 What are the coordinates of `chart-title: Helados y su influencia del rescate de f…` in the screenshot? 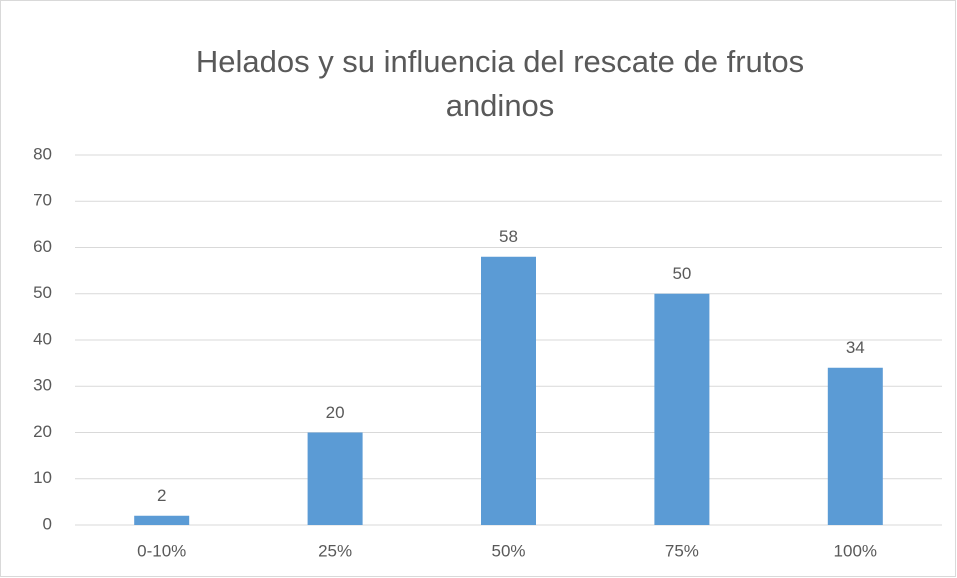 It's located at (500, 83).